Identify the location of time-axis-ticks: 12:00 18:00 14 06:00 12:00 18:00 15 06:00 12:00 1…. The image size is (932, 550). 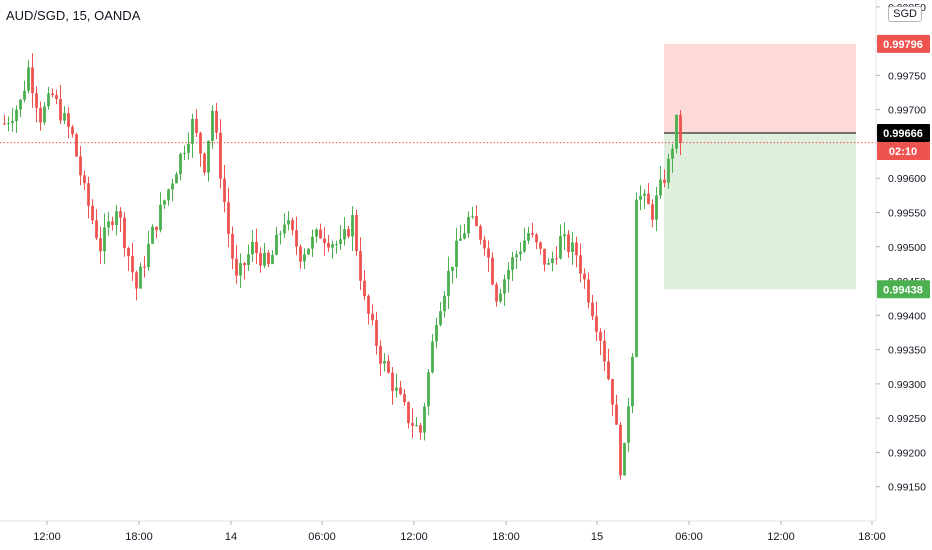
(459, 532).